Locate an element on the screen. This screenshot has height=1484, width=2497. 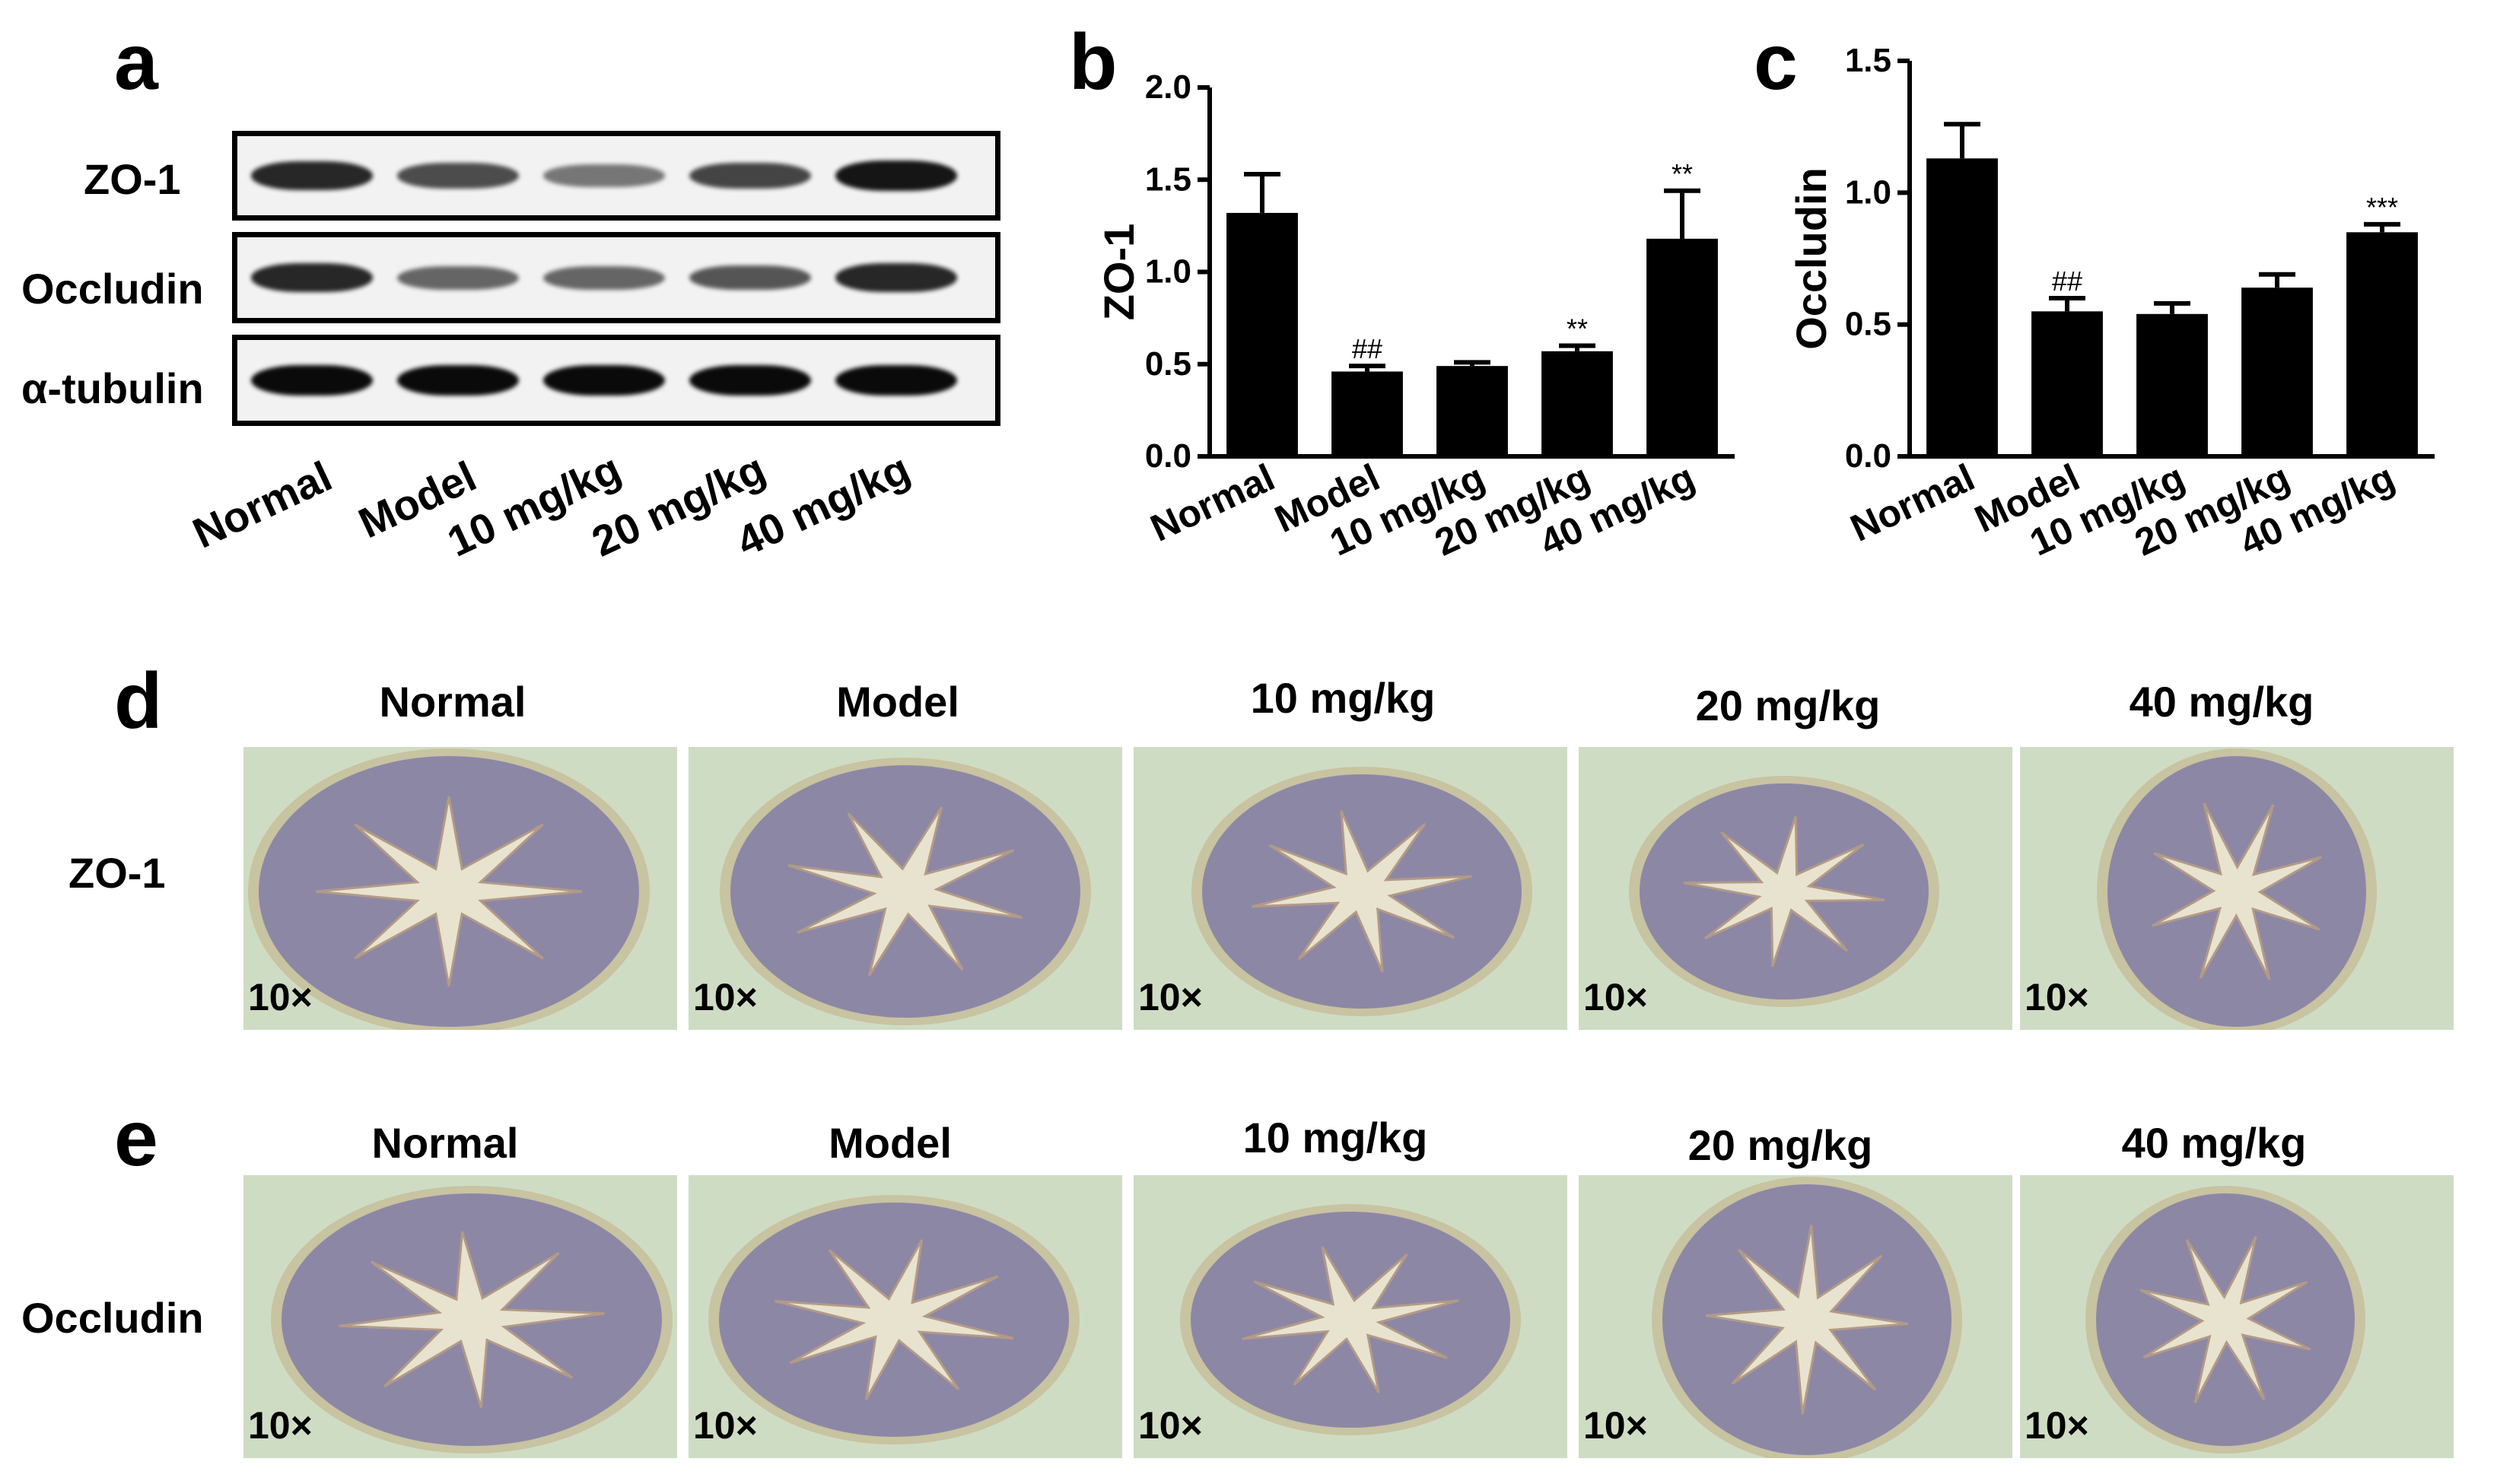
histology-row-label-occludin: Occludin is located at coordinates (112, 1318).